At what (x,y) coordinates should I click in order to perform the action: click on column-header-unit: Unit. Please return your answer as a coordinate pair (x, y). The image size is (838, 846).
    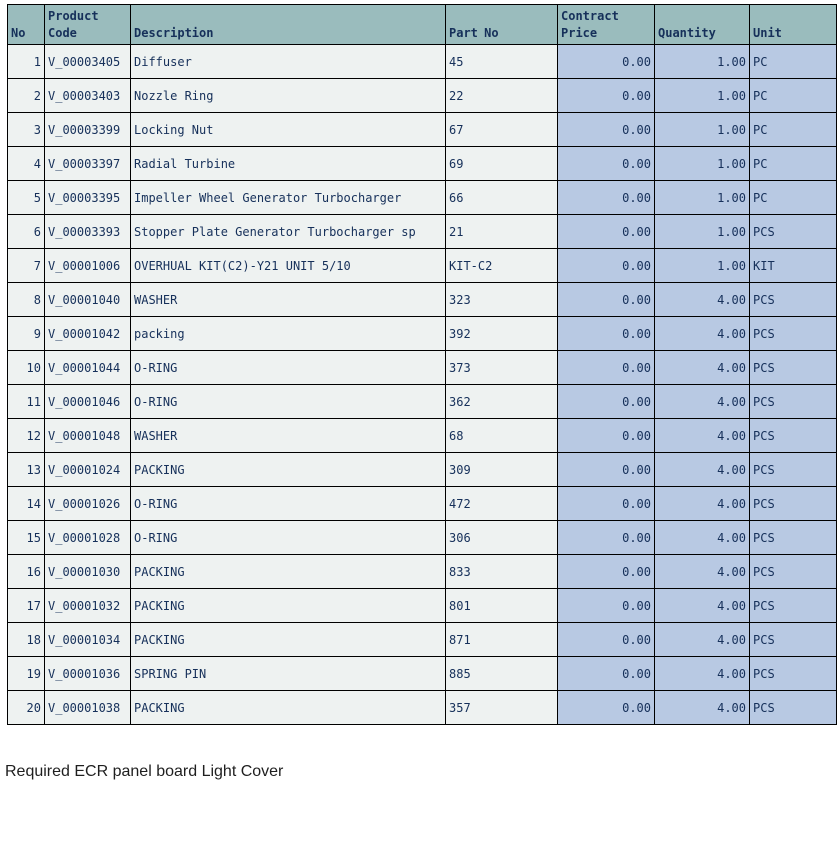
    Looking at the image, I should click on (793, 24).